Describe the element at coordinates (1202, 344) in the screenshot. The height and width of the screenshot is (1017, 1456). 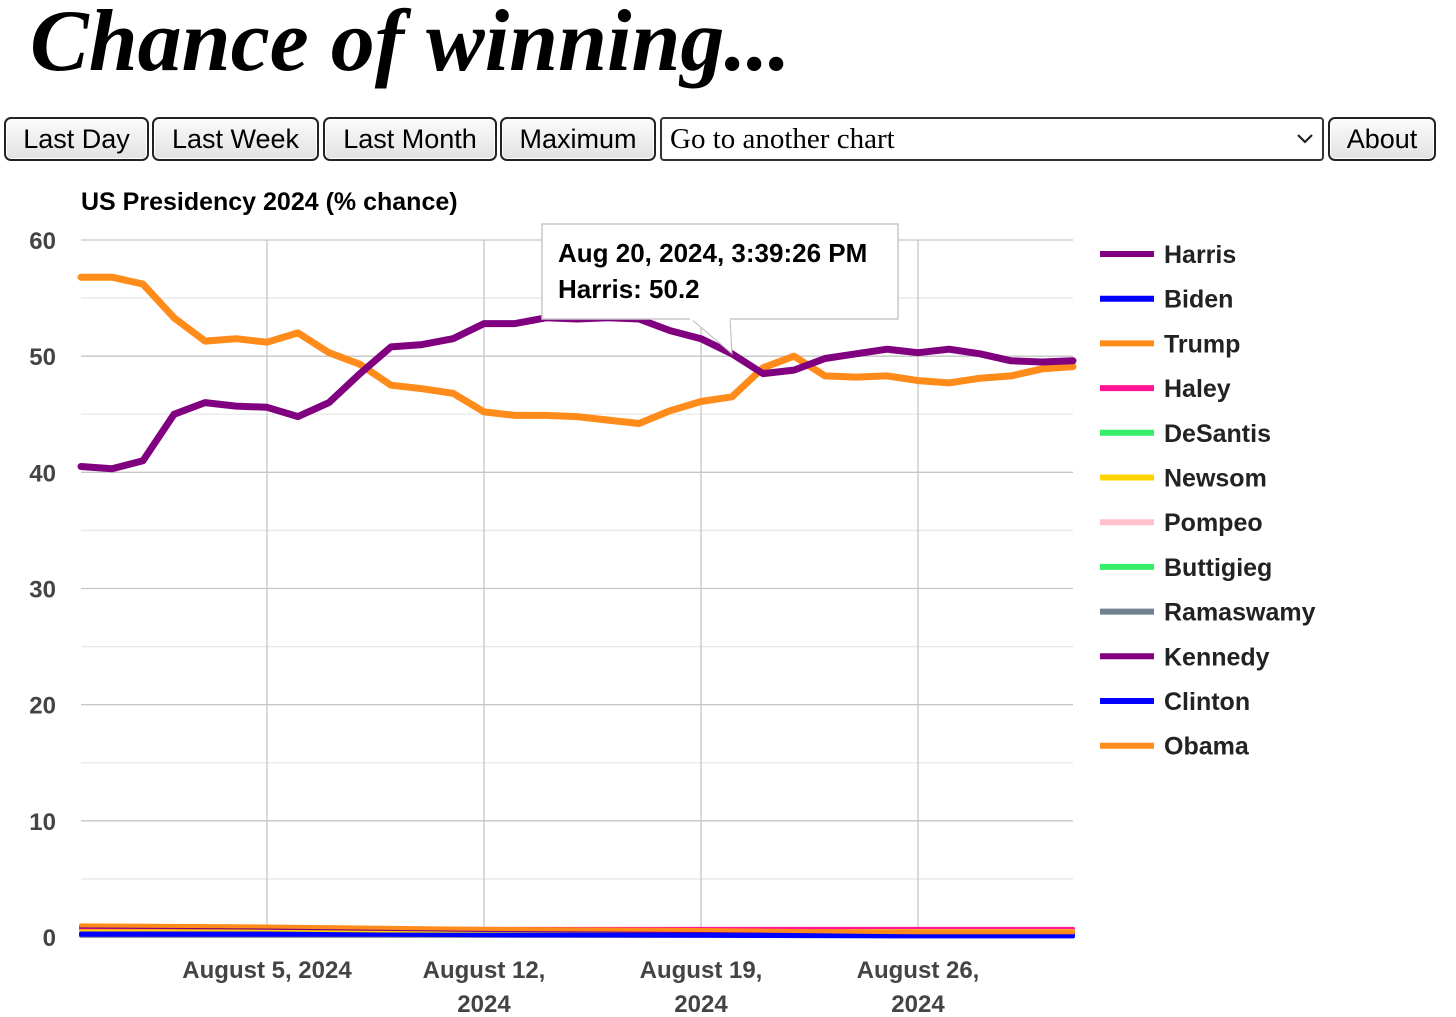
I see `legend-label: Trump` at that location.